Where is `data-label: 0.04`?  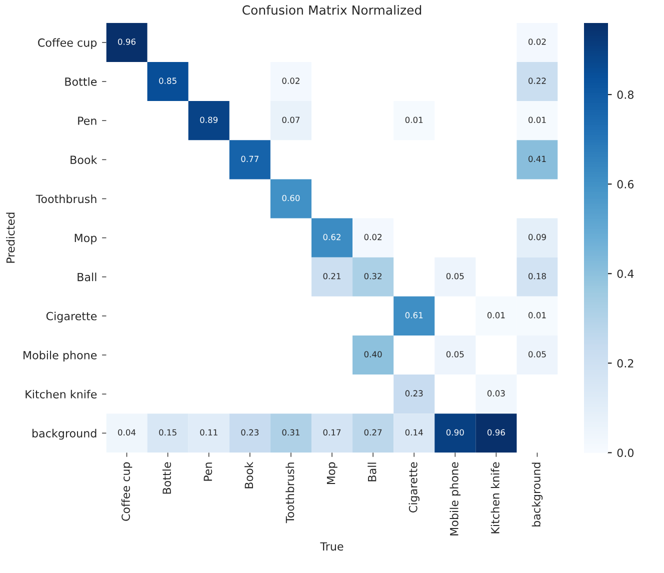 data-label: 0.04 is located at coordinates (127, 432).